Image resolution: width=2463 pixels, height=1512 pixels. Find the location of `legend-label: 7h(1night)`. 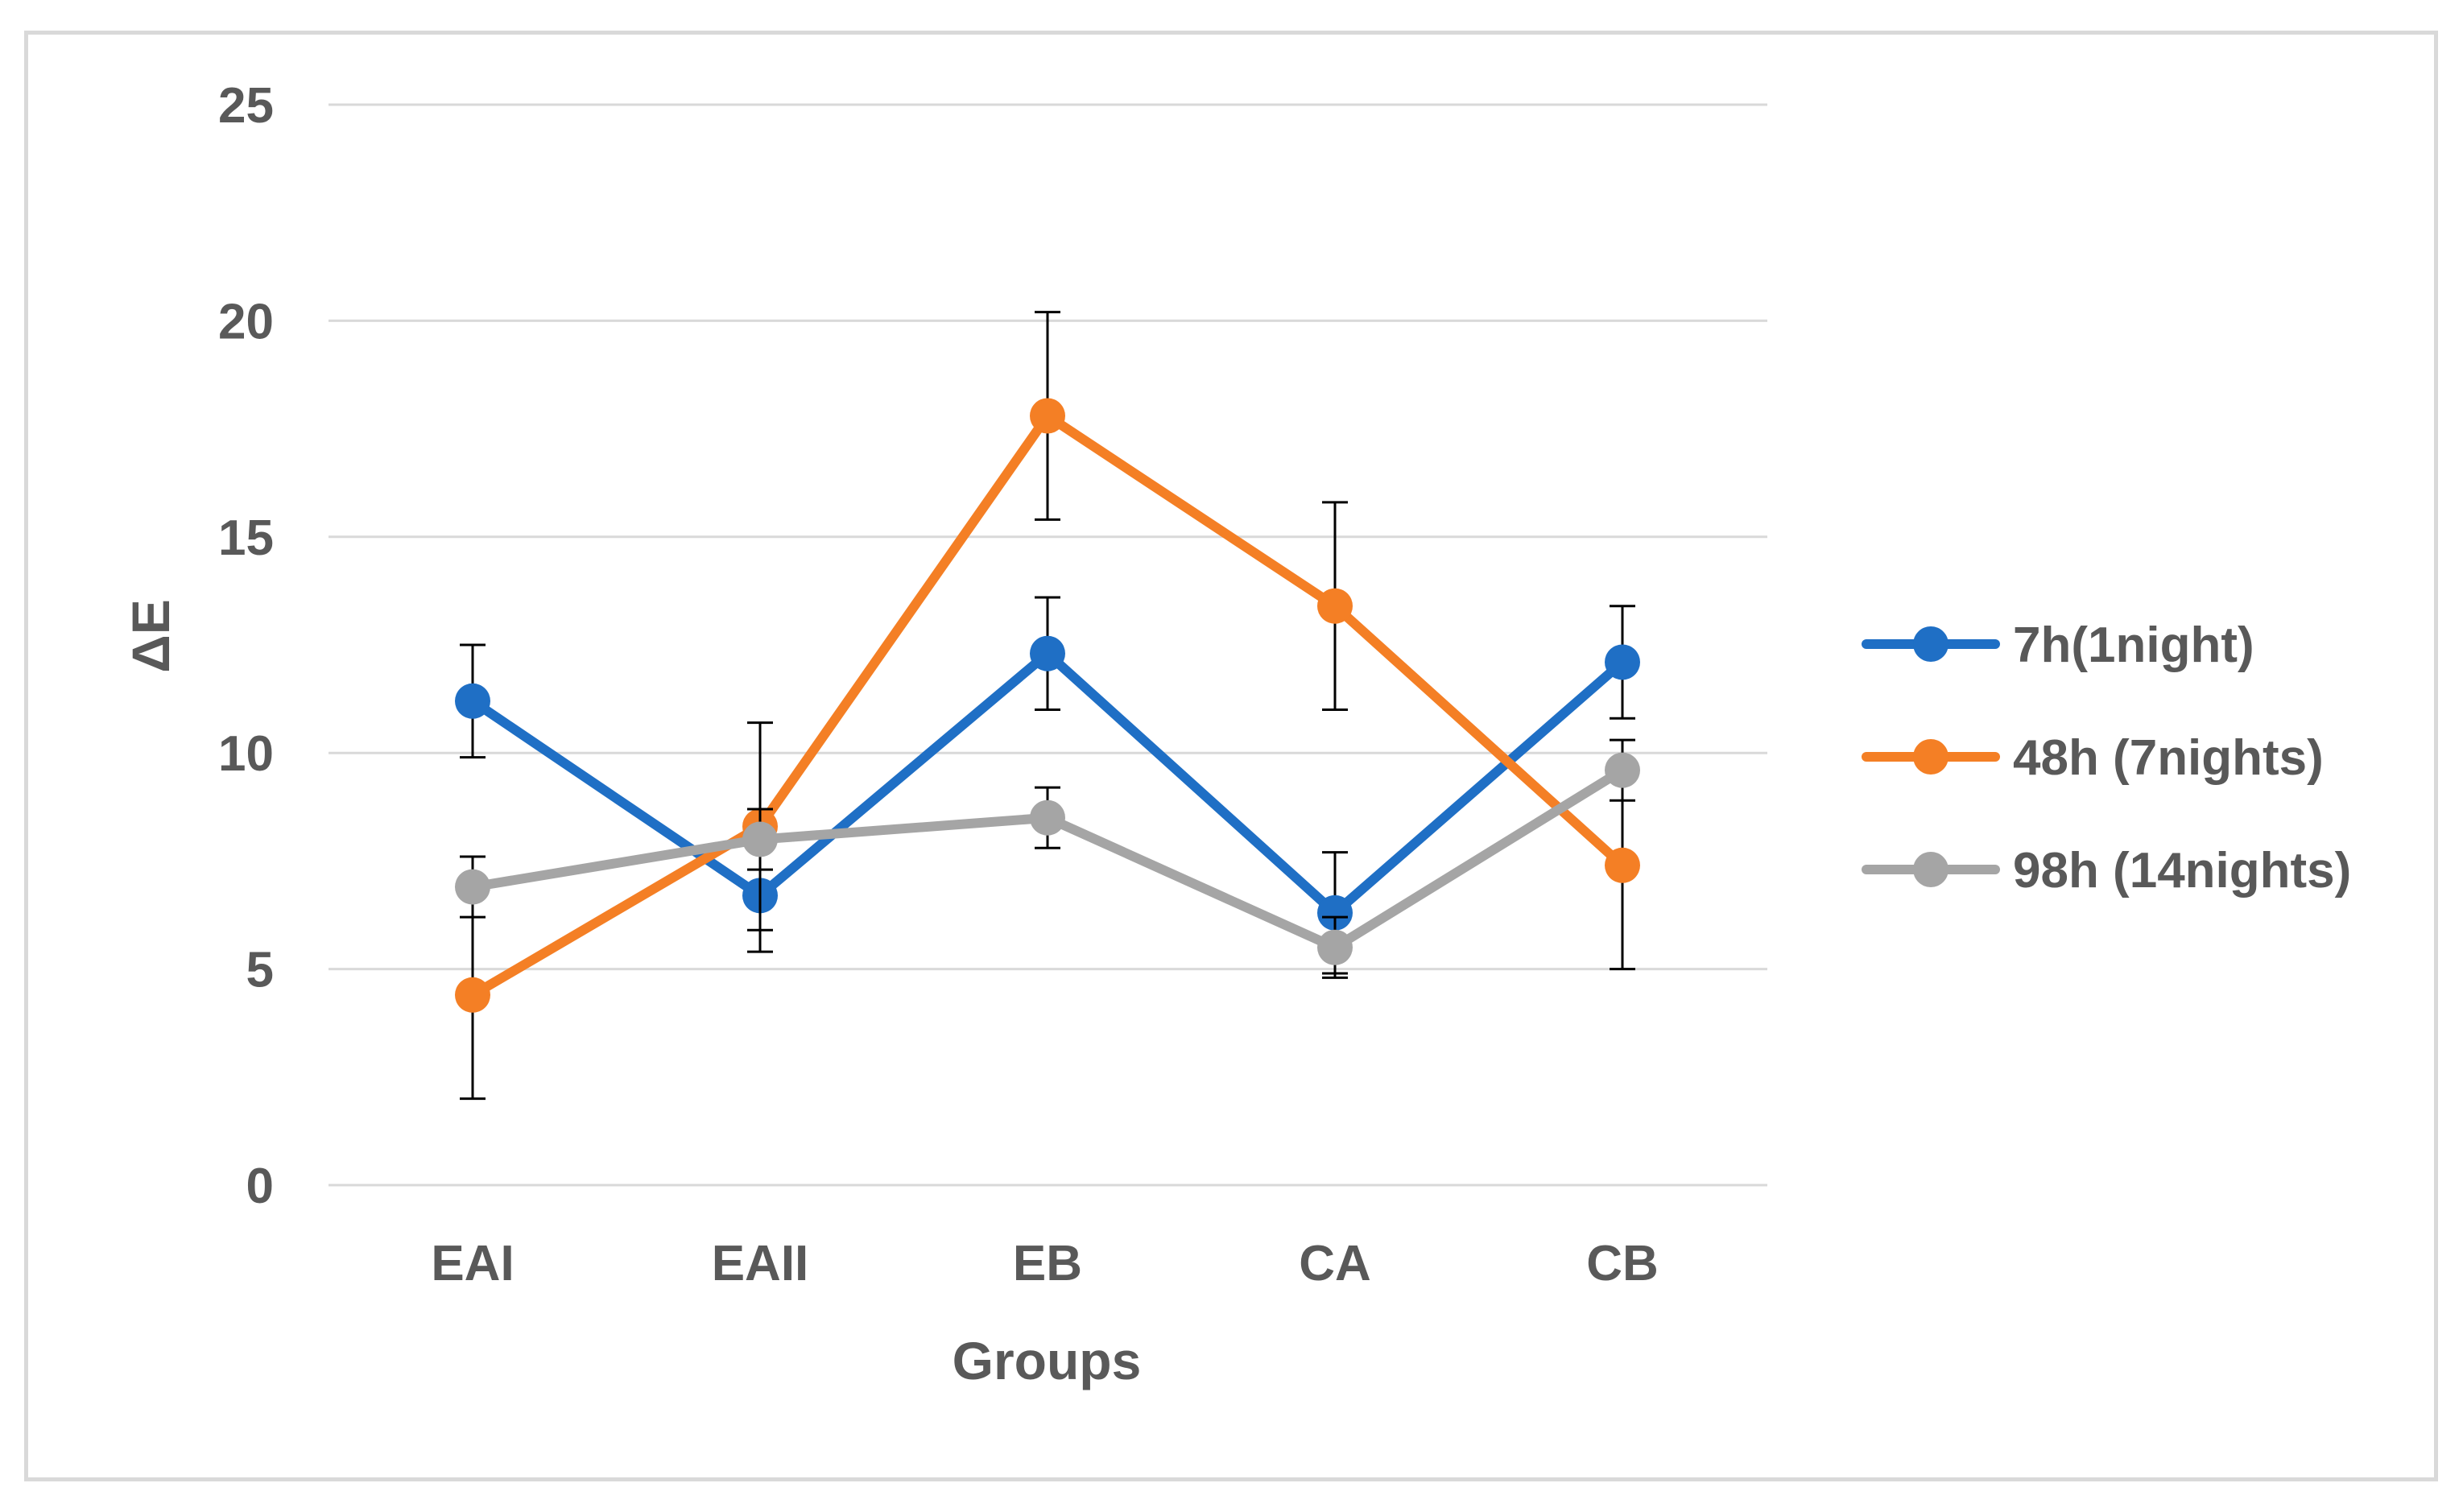

legend-label: 7h(1night) is located at coordinates (2134, 645).